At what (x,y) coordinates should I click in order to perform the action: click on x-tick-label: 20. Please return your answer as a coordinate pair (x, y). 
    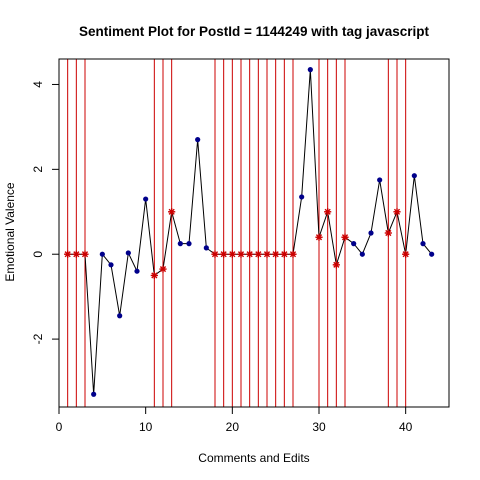
    Looking at the image, I should click on (233, 427).